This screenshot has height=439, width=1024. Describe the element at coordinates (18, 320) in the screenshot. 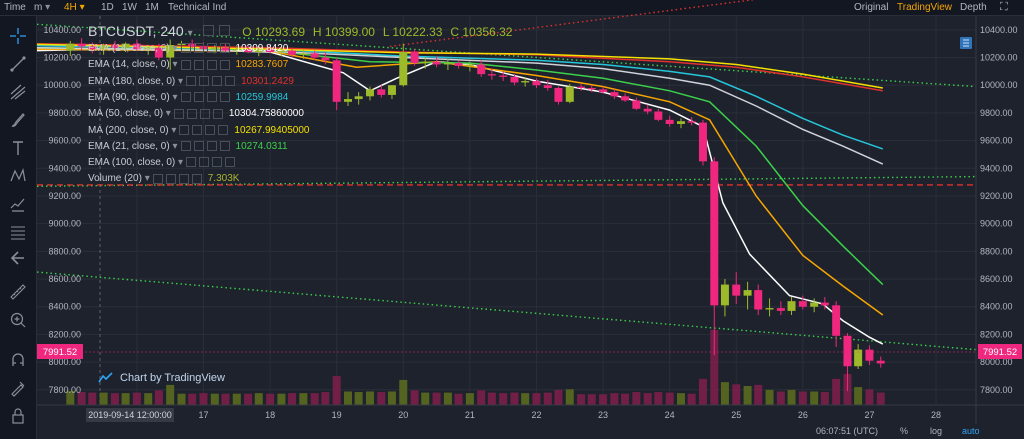

I see `zoom-in-icon` at that location.